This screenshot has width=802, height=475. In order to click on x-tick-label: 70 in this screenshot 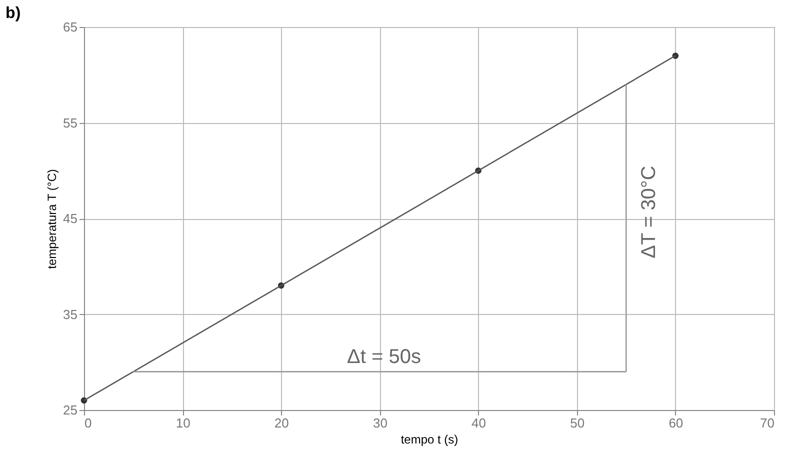, I will do `click(767, 423)`.